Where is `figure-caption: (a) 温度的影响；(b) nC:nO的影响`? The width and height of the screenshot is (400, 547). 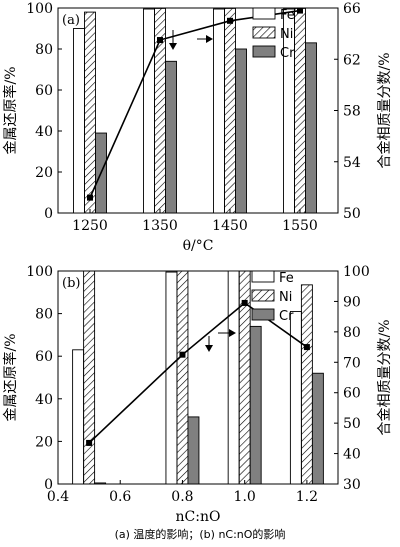 figure-caption: (a) 温度的影响；(b) nC:nO的影响 is located at coordinates (200, 534).